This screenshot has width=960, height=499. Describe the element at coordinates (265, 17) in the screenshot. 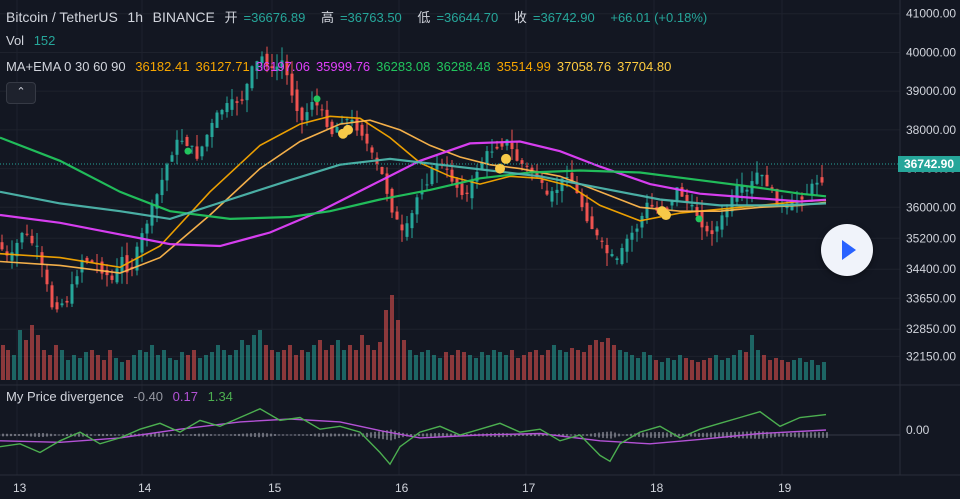

I see `ohlc-open: 开 =36676.89` at that location.